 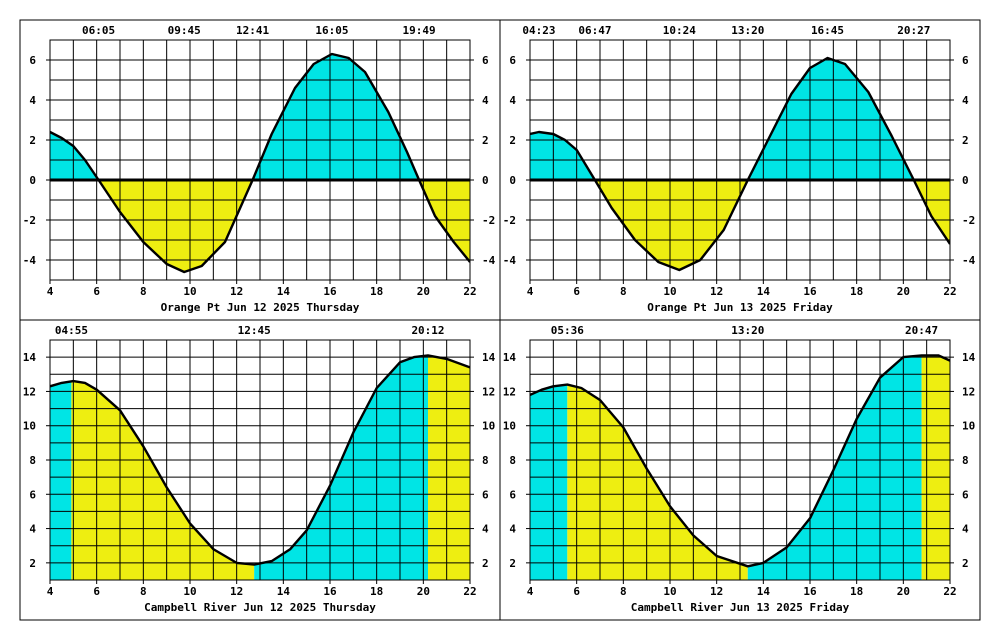 What do you see at coordinates (679, 30) in the screenshot?
I see `event-time-label: 10:24` at bounding box center [679, 30].